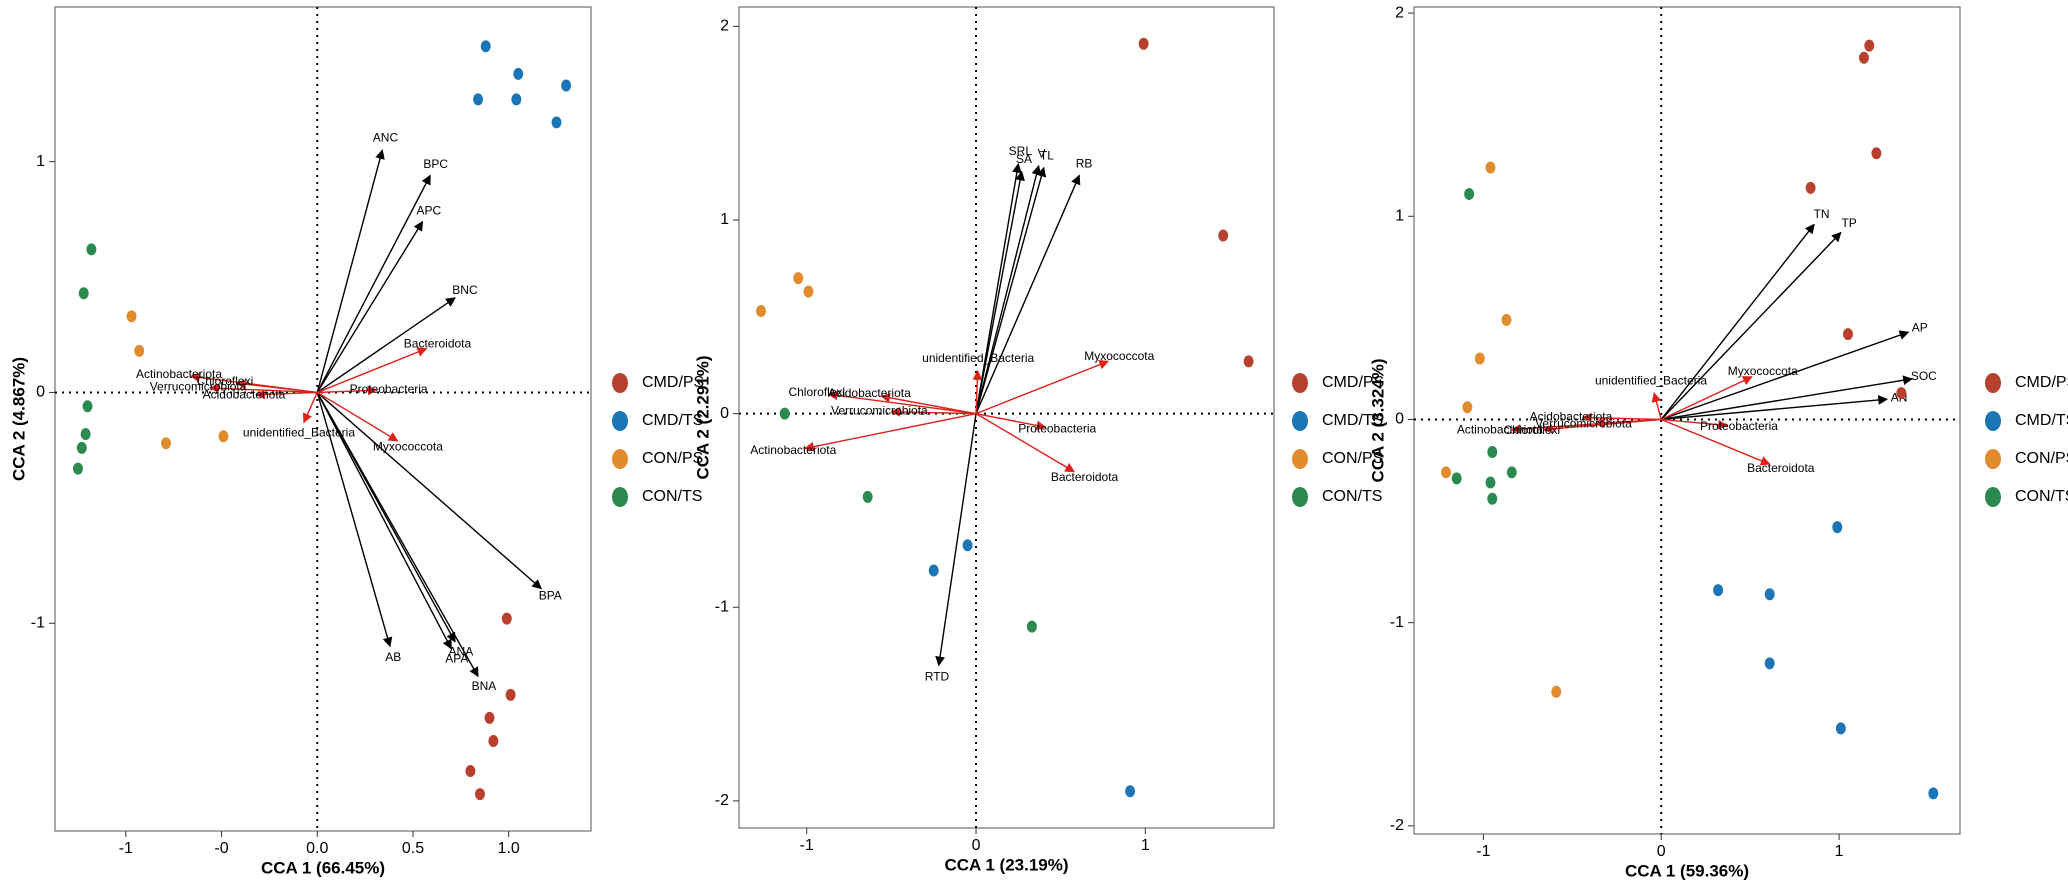 The height and width of the screenshot is (882, 2068). What do you see at coordinates (1924, 376) in the screenshot?
I see `vector-label: SOC` at bounding box center [1924, 376].